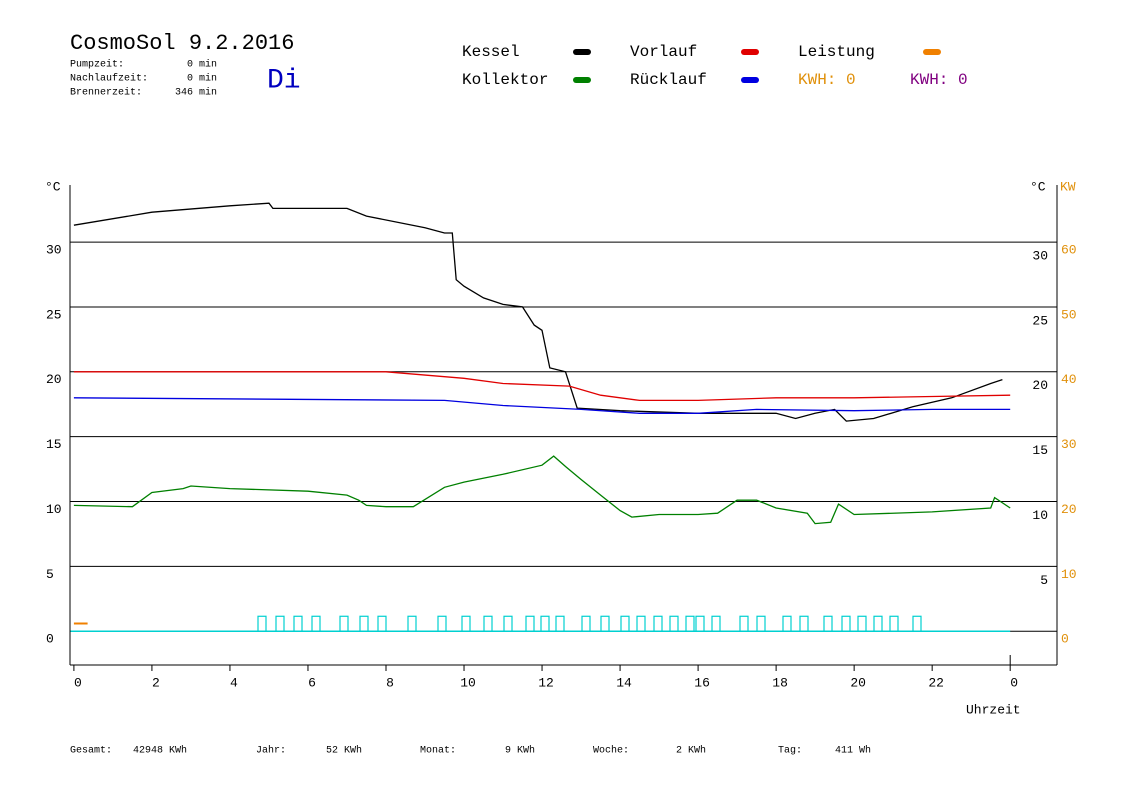  Describe the element at coordinates (546, 682) in the screenshot. I see `x-tick-label: 12` at that location.